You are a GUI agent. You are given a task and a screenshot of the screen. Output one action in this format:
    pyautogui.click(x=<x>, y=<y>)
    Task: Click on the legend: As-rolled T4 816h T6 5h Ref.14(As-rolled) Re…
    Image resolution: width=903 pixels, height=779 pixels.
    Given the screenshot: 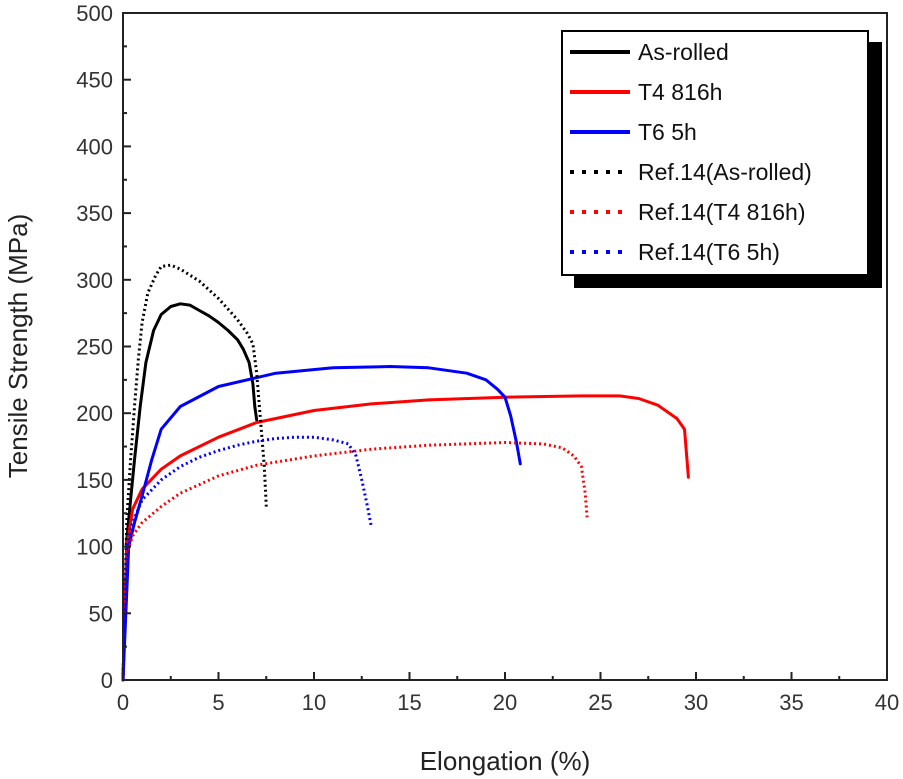 What is the action you would take?
    pyautogui.click(x=721, y=159)
    